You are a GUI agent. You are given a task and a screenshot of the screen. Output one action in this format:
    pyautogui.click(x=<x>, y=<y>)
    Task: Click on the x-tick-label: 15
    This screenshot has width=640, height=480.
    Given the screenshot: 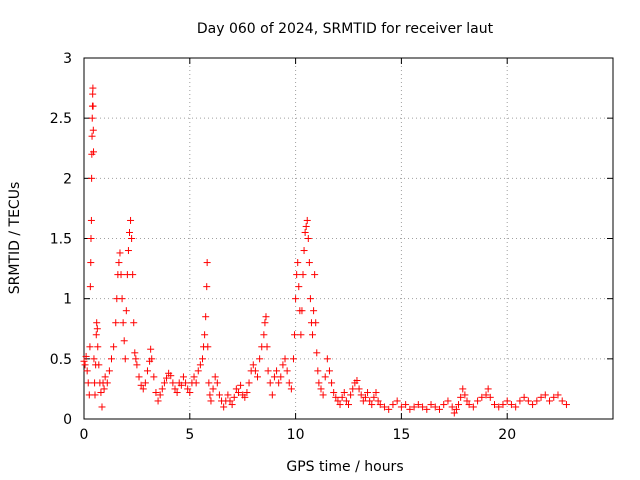 What is the action you would take?
    pyautogui.click(x=401, y=435)
    